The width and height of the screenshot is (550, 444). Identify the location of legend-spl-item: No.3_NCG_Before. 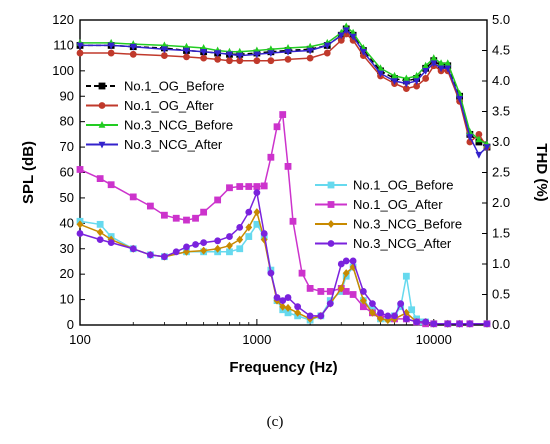
(159, 125).